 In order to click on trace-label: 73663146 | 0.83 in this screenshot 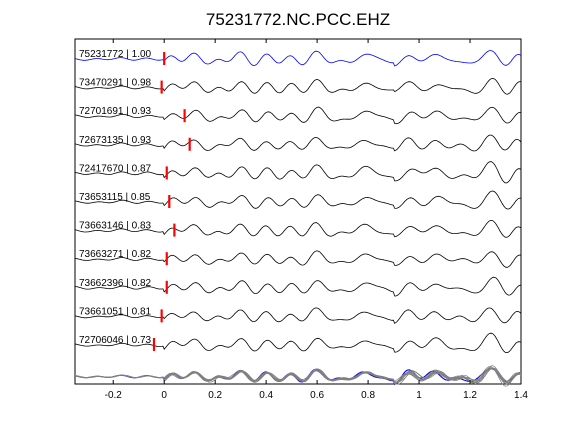, I will do `click(115, 226)`.